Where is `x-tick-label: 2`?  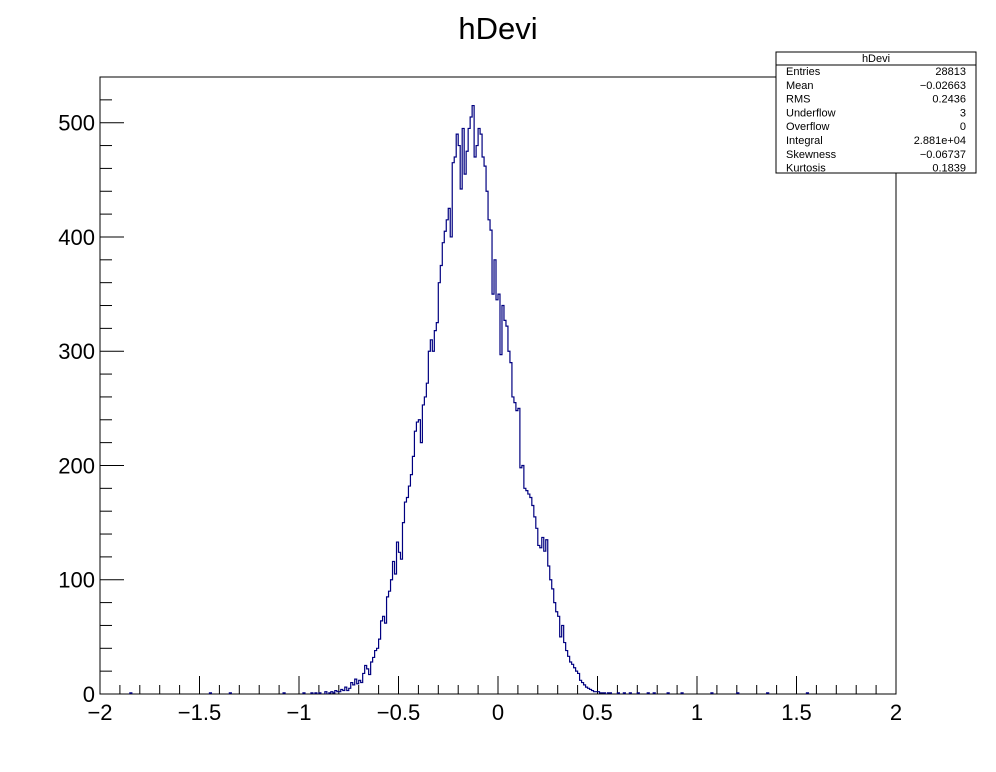 x-tick-label: 2 is located at coordinates (896, 712).